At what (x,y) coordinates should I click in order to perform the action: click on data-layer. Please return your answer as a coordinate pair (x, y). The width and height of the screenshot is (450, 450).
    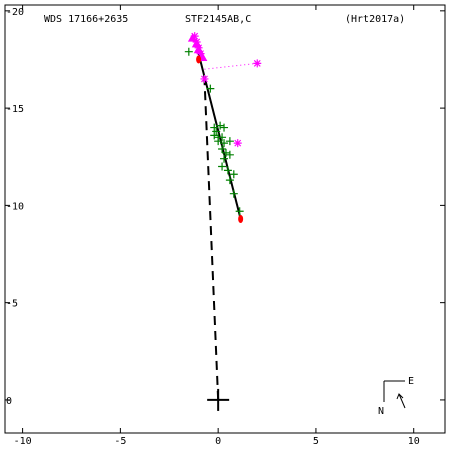
    Looking at the image, I should click on (223, 221).